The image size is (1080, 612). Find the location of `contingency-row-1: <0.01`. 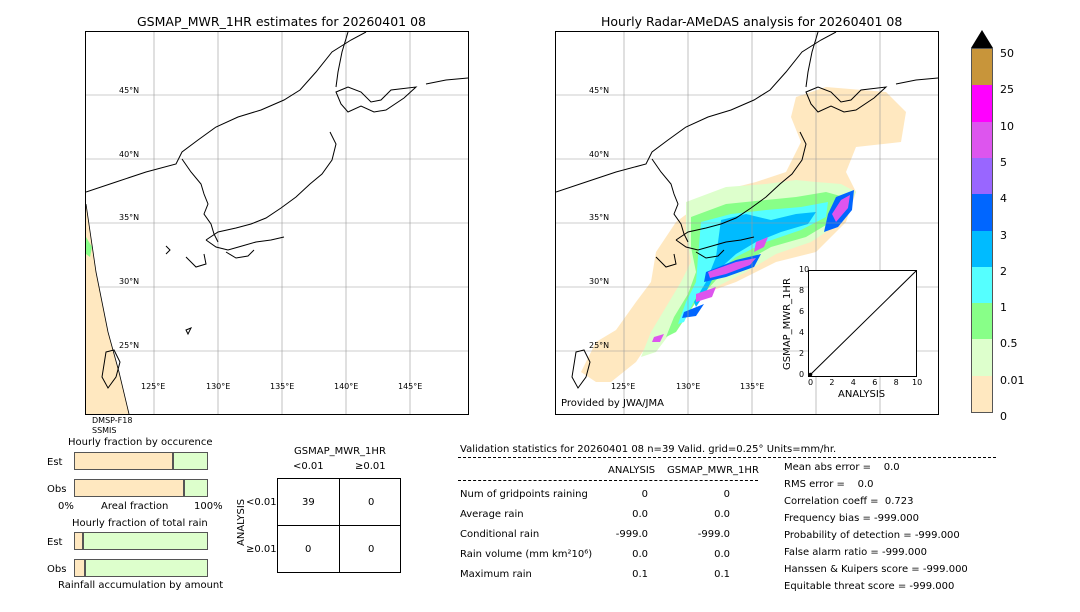

contingency-row-1: <0.01 is located at coordinates (261, 502).